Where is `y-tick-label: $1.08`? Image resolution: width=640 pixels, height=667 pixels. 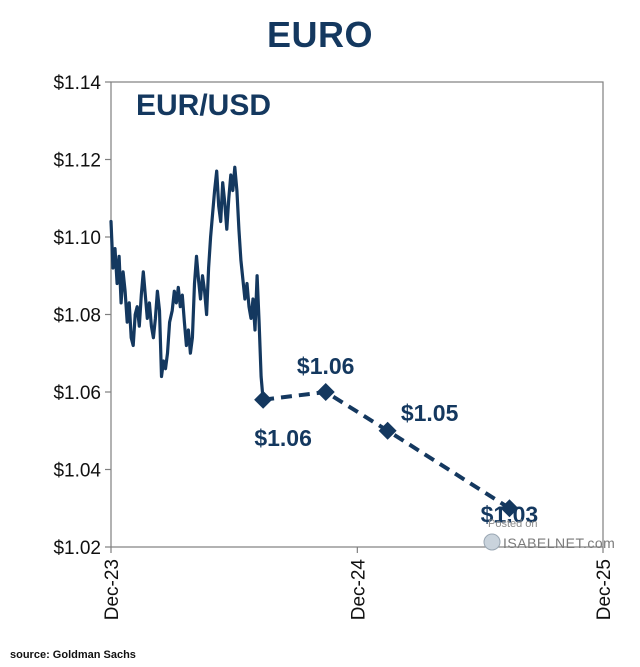 y-tick-label: $1.08 is located at coordinates (77, 316).